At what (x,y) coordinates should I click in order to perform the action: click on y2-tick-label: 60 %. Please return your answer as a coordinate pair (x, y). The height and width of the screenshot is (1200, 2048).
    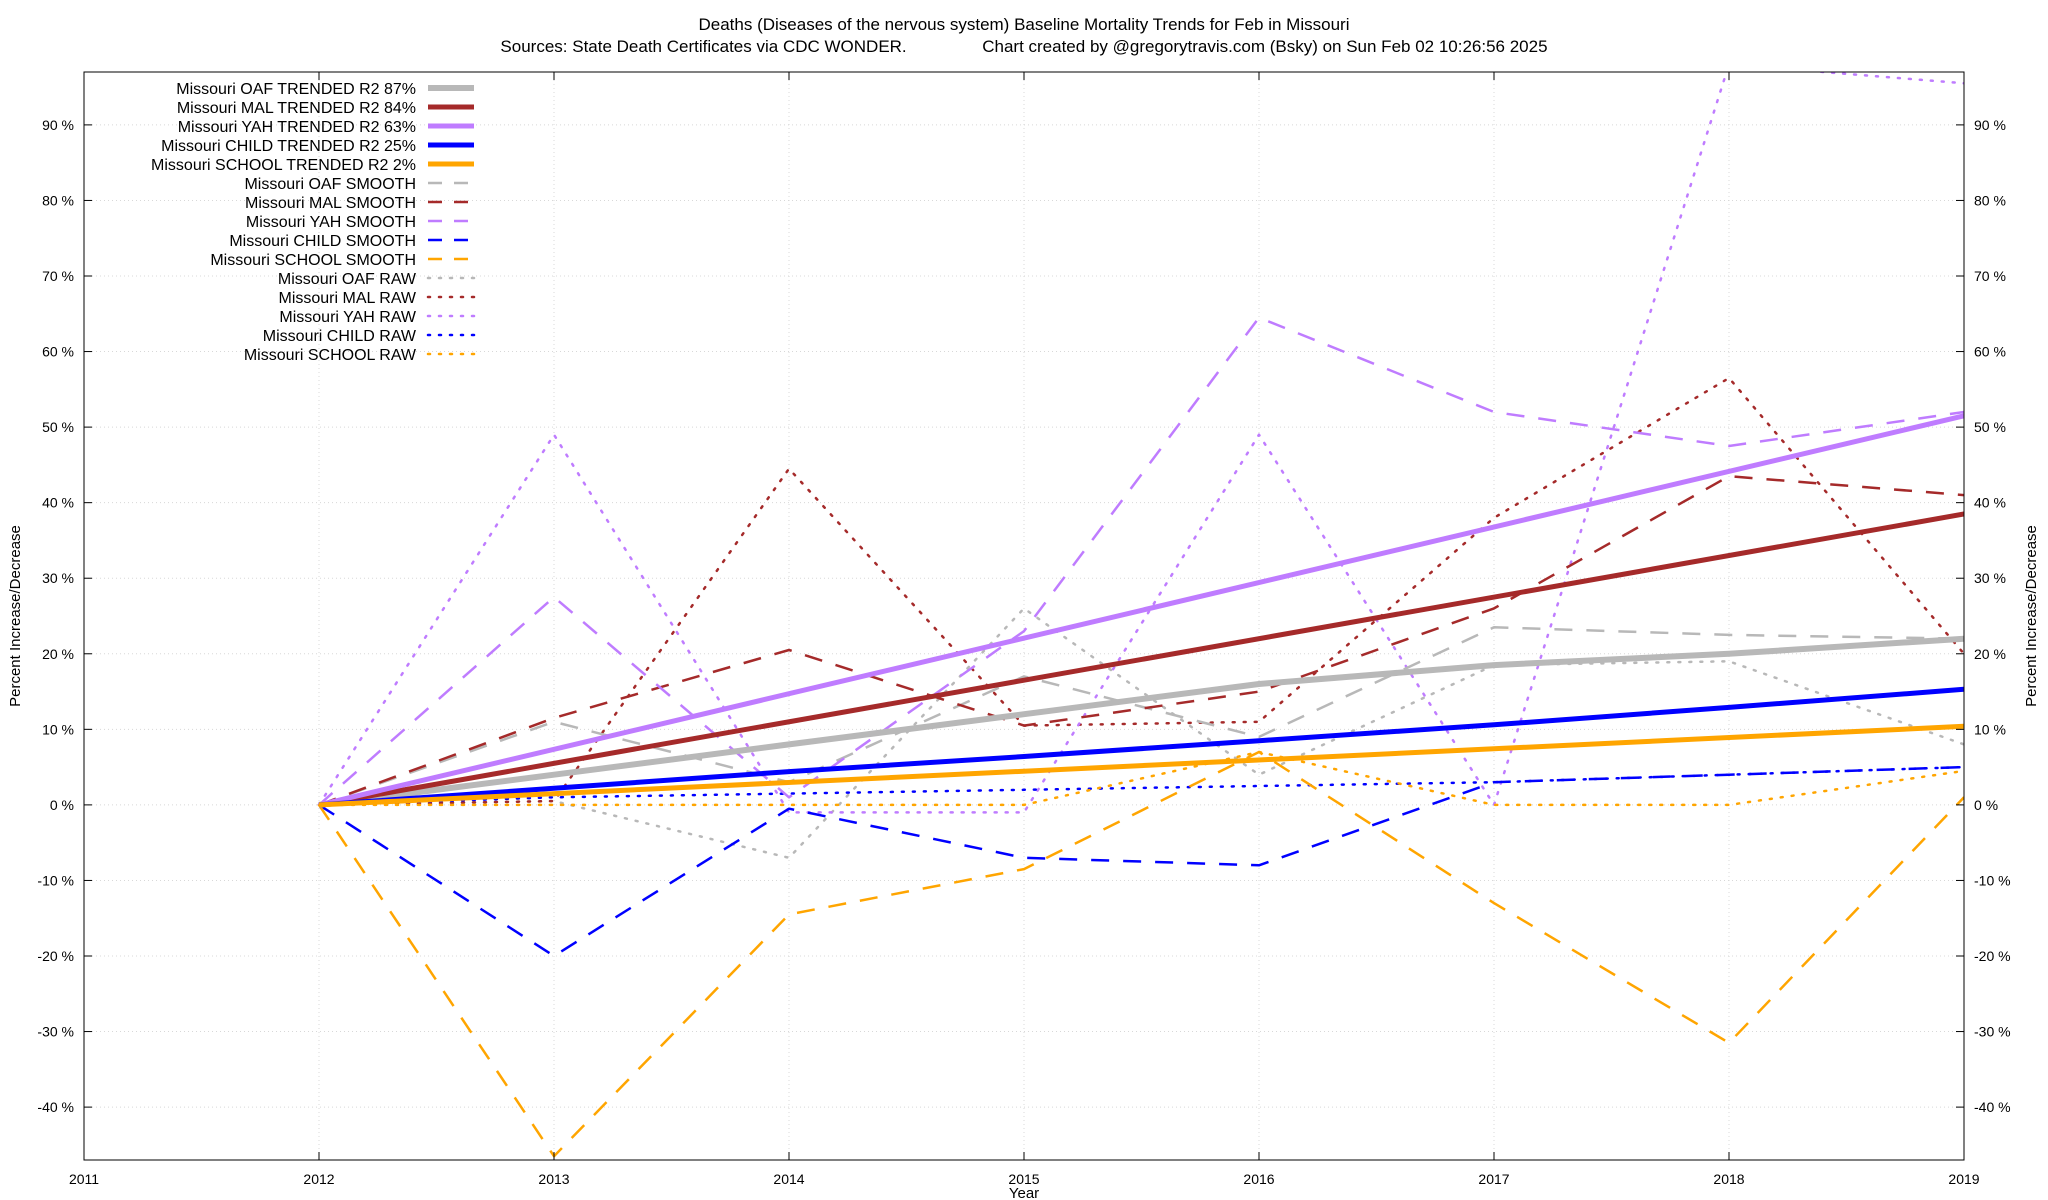
    Looking at the image, I should click on (1990, 352).